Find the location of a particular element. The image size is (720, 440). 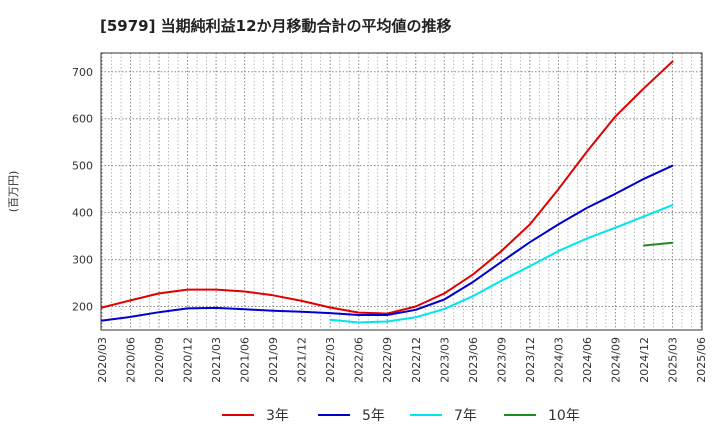

x-tick-label: 2022/12 is located at coordinates (416, 360).